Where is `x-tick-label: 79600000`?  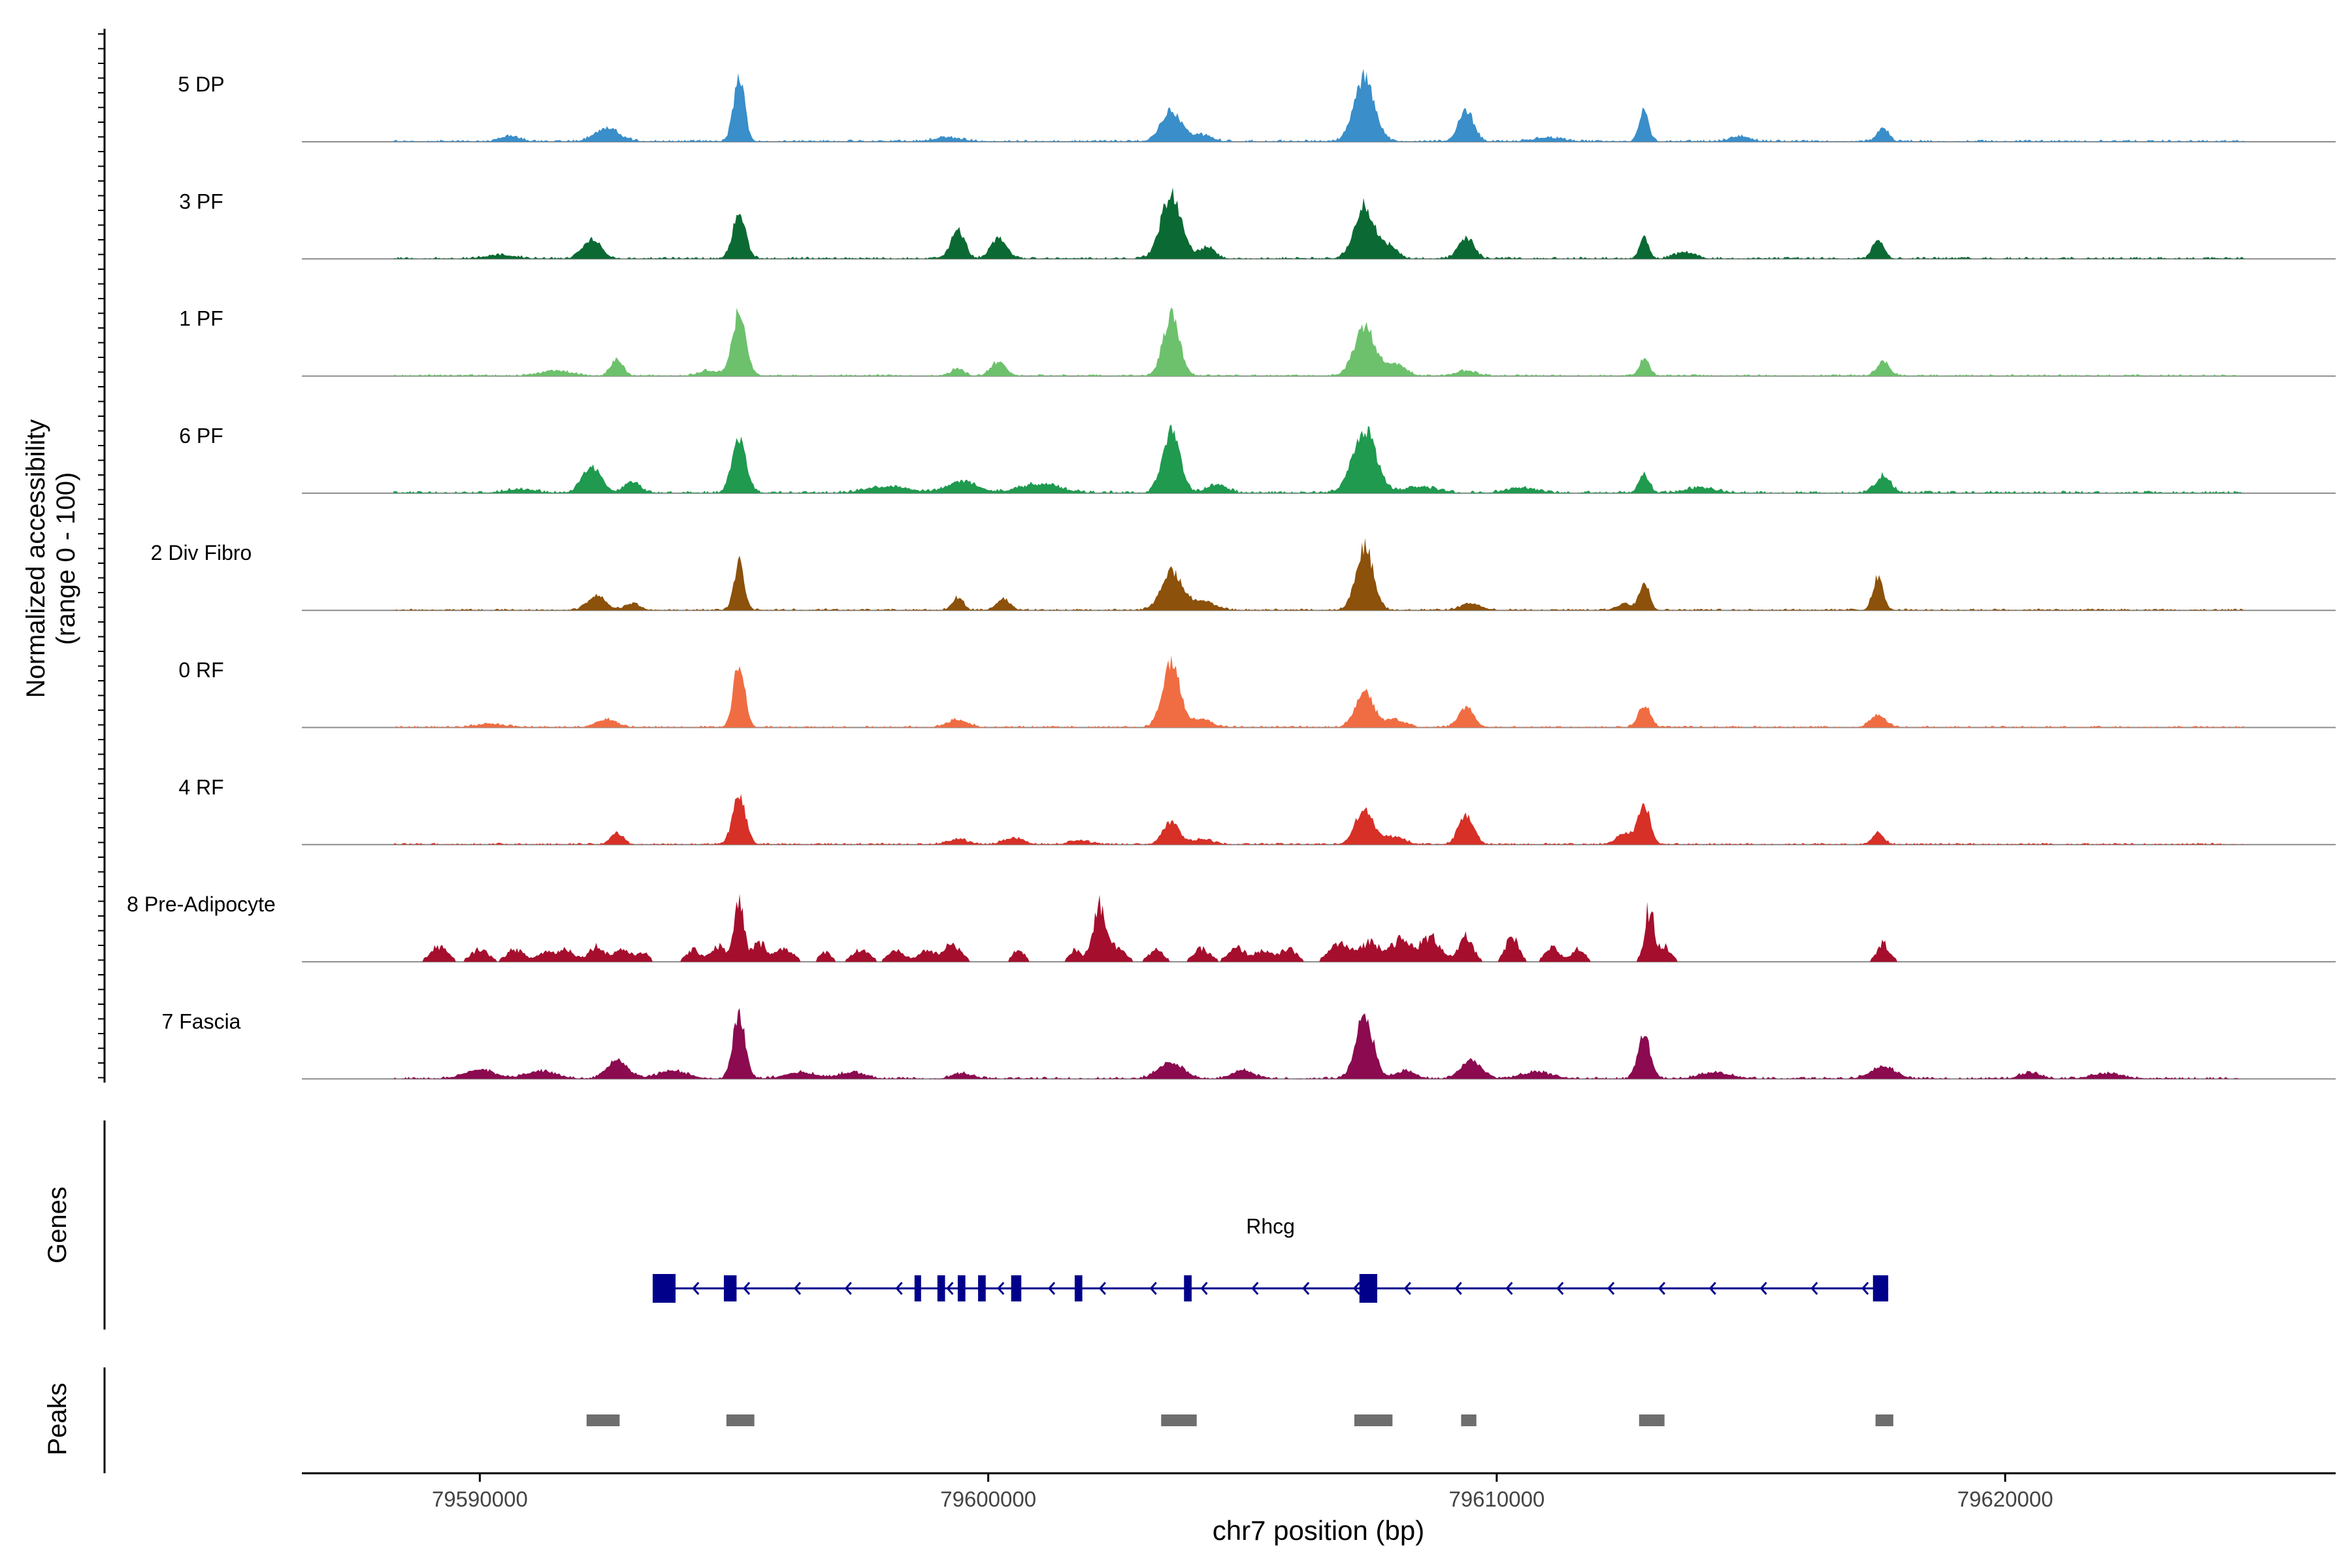 x-tick-label: 79600000 is located at coordinates (988, 1499).